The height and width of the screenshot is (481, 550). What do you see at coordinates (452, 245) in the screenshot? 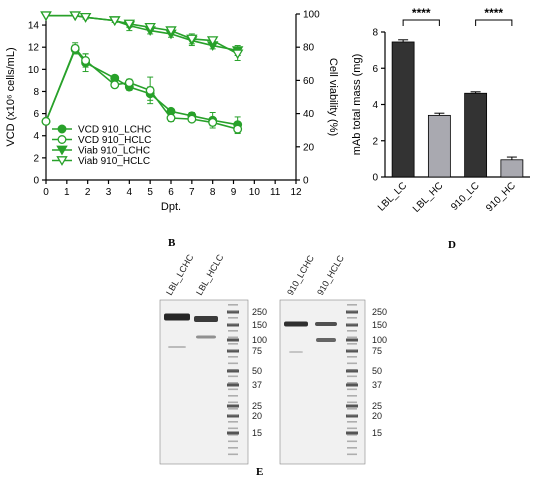
I see `panel-label-d: D` at bounding box center [452, 245].